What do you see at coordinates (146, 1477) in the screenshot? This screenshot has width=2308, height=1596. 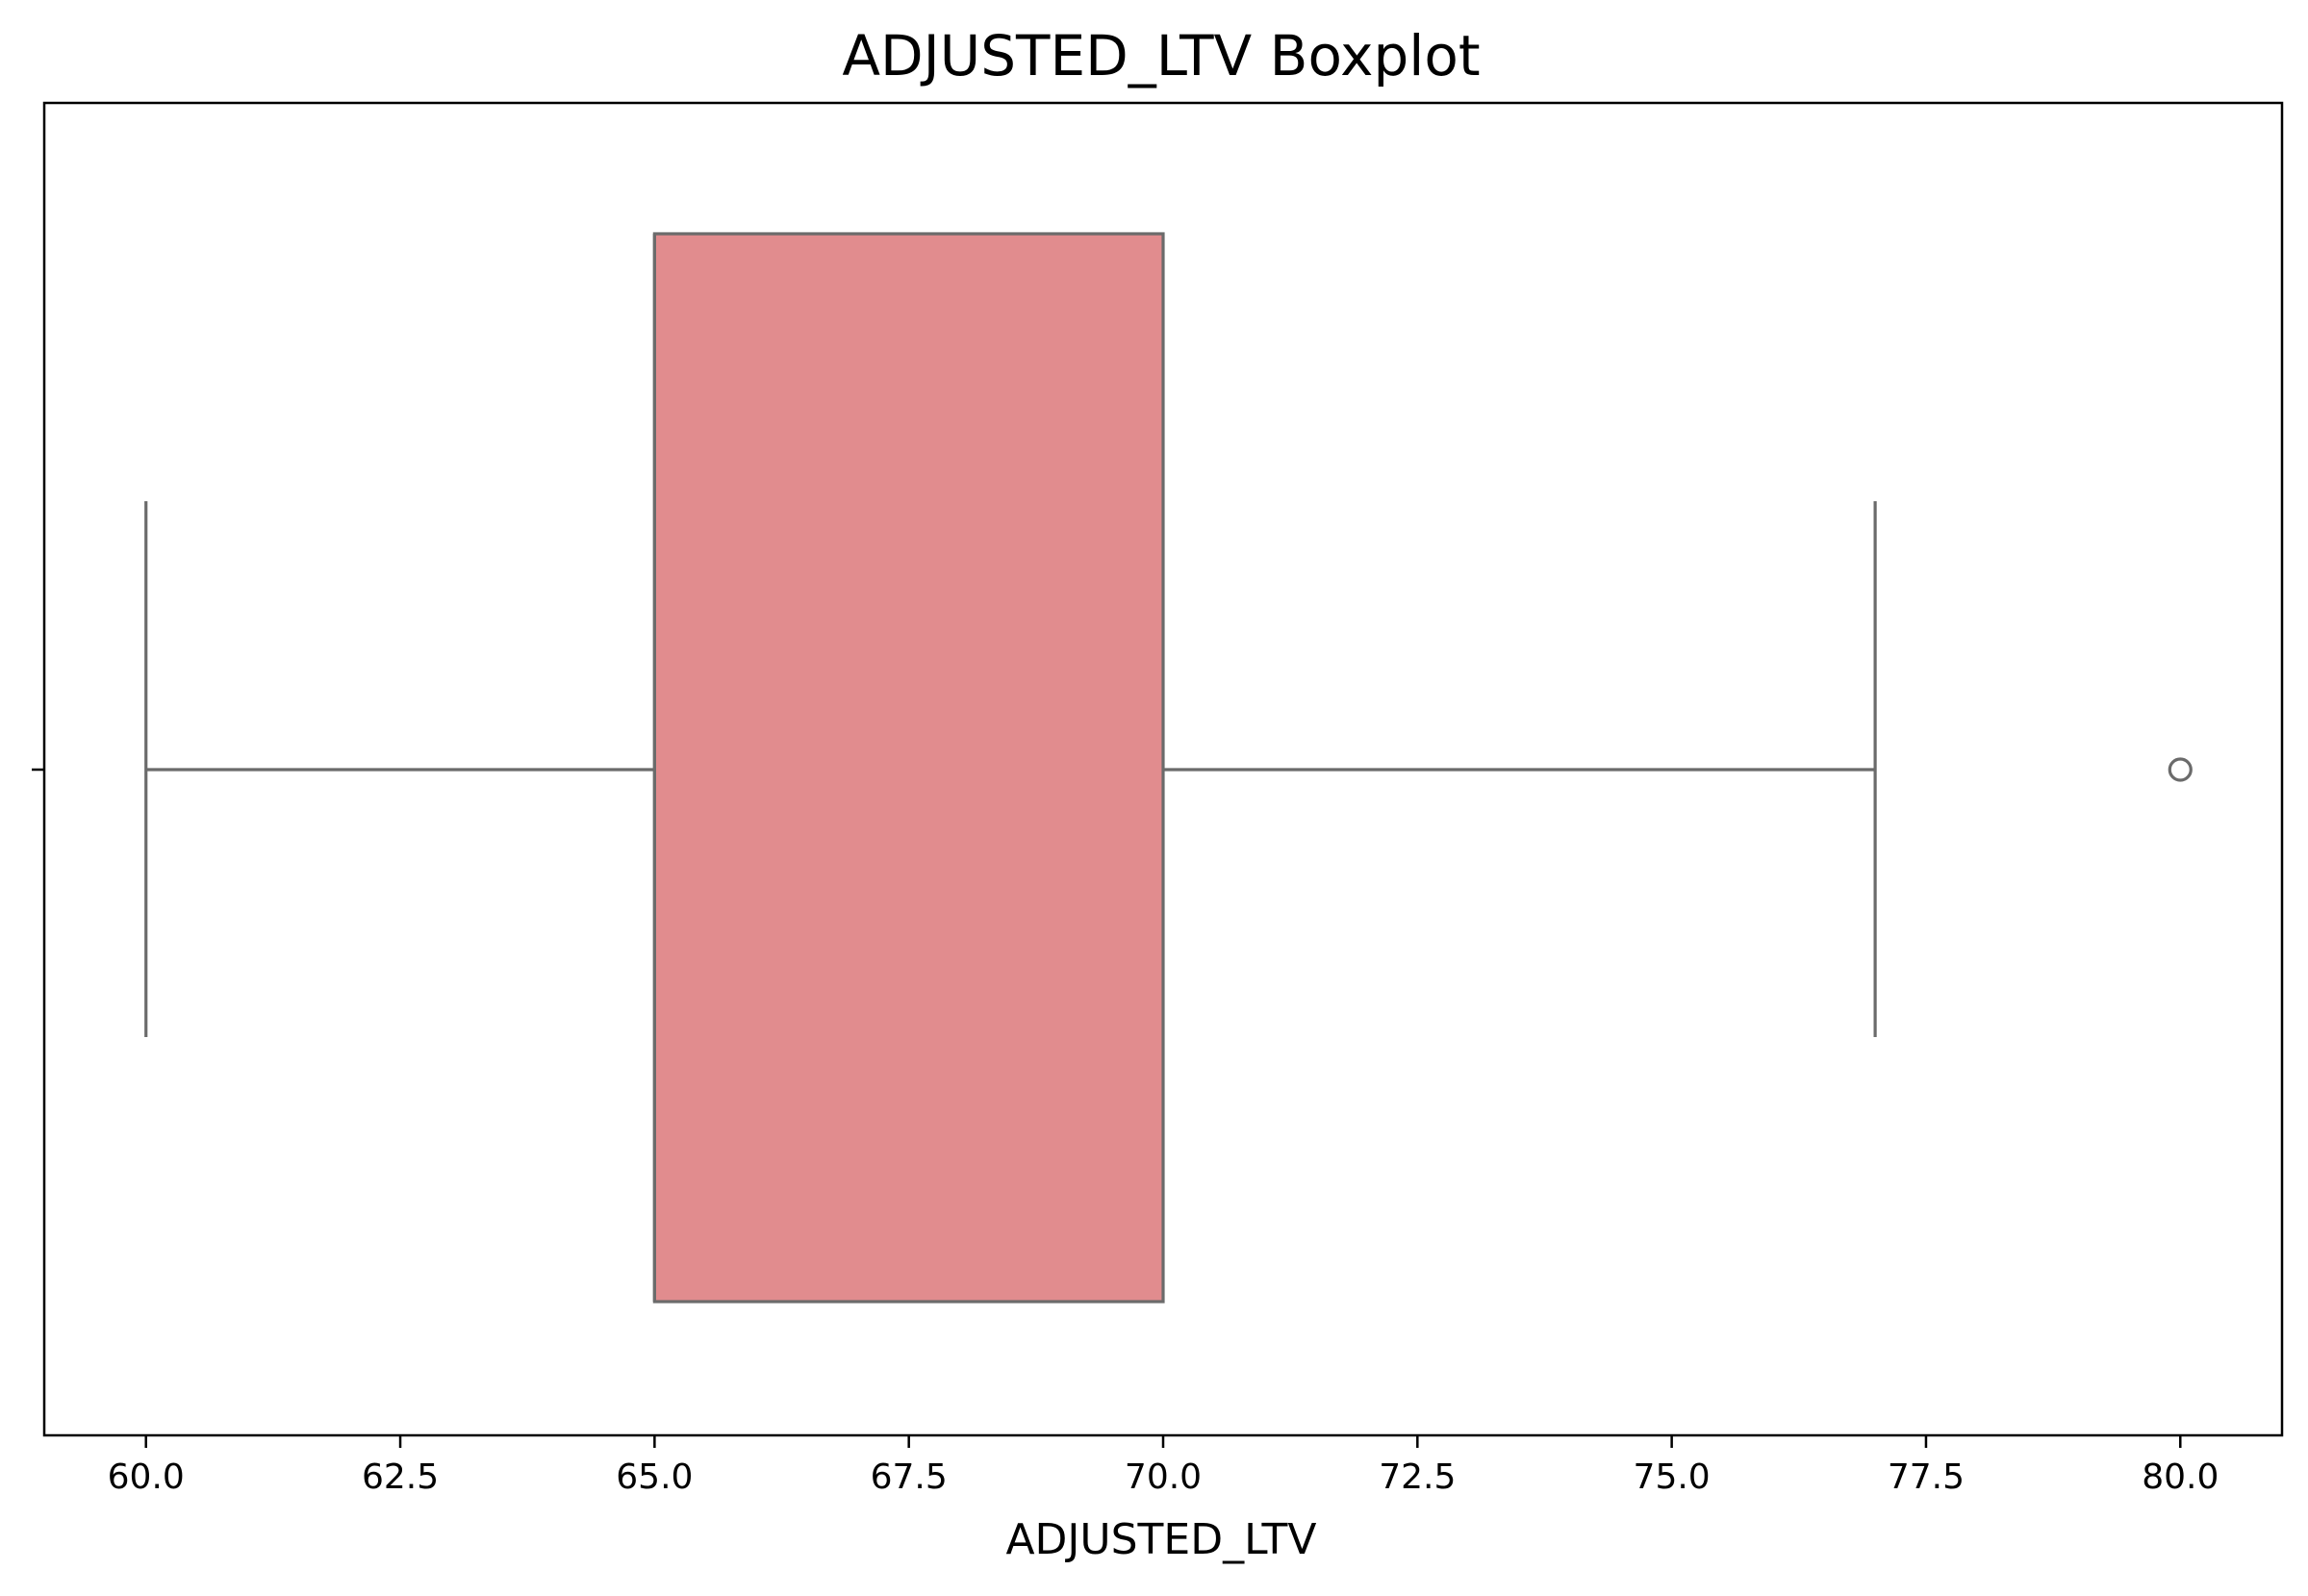 I see `x-tick-label: 60.0` at bounding box center [146, 1477].